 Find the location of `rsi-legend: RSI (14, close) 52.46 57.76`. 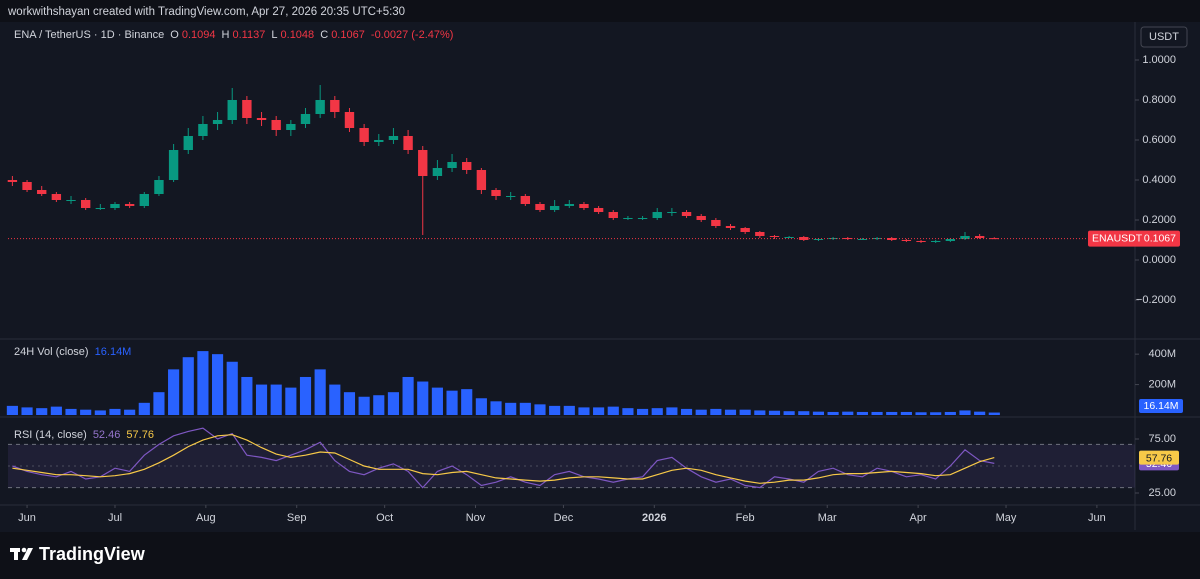

rsi-legend: RSI (14, close) 52.46 57.76 is located at coordinates (85, 435).